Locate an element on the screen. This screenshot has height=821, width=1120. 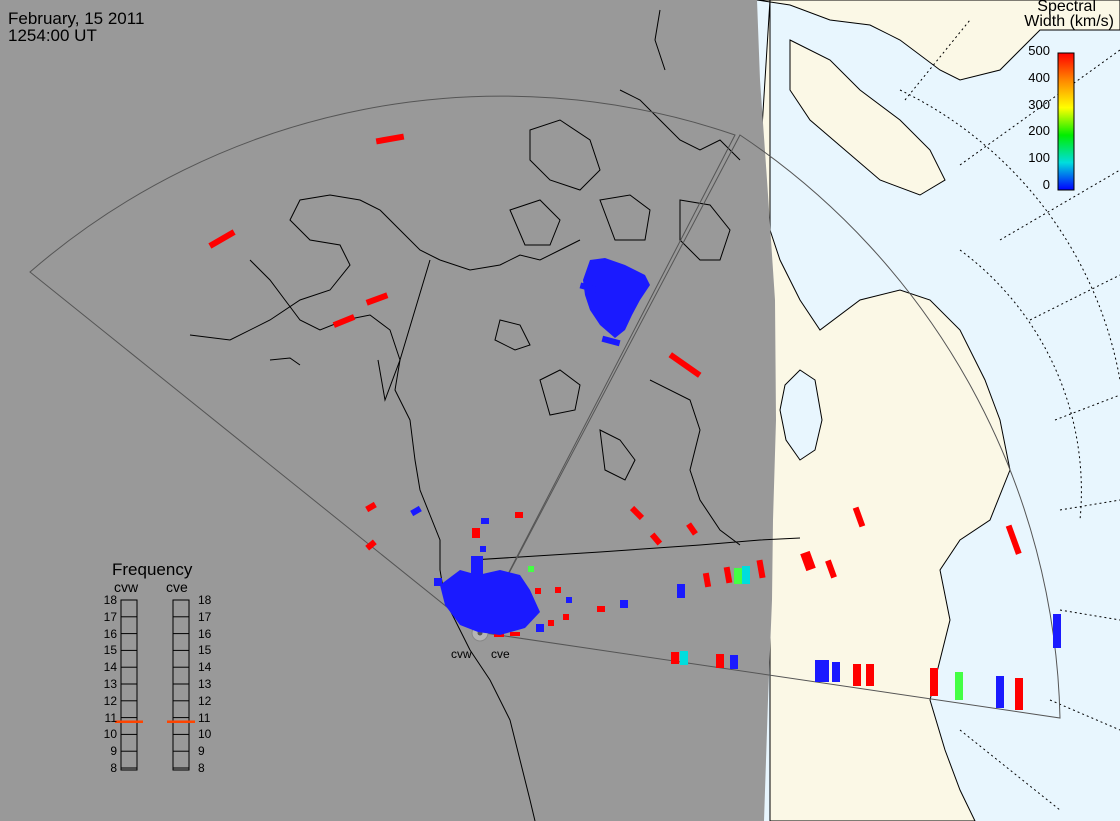
frequency-tick-right: 8 is located at coordinates (201, 768).